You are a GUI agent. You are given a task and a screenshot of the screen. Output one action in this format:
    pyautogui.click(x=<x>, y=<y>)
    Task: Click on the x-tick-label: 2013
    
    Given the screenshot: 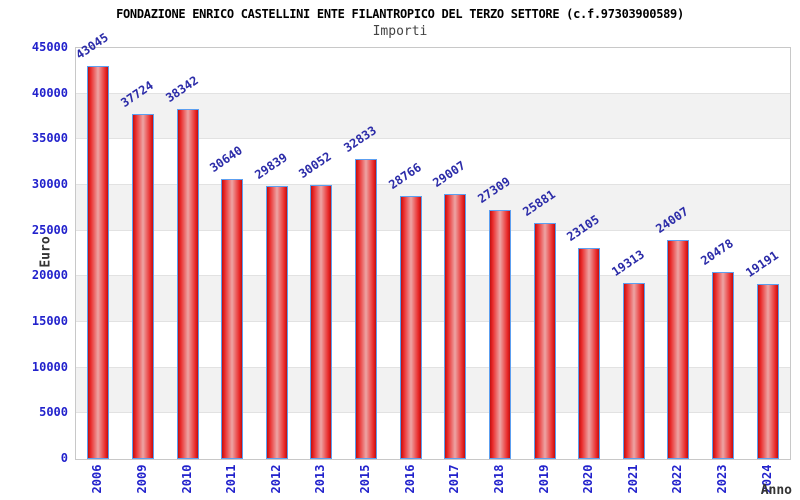 What is the action you would take?
    pyautogui.click(x=320, y=479)
    